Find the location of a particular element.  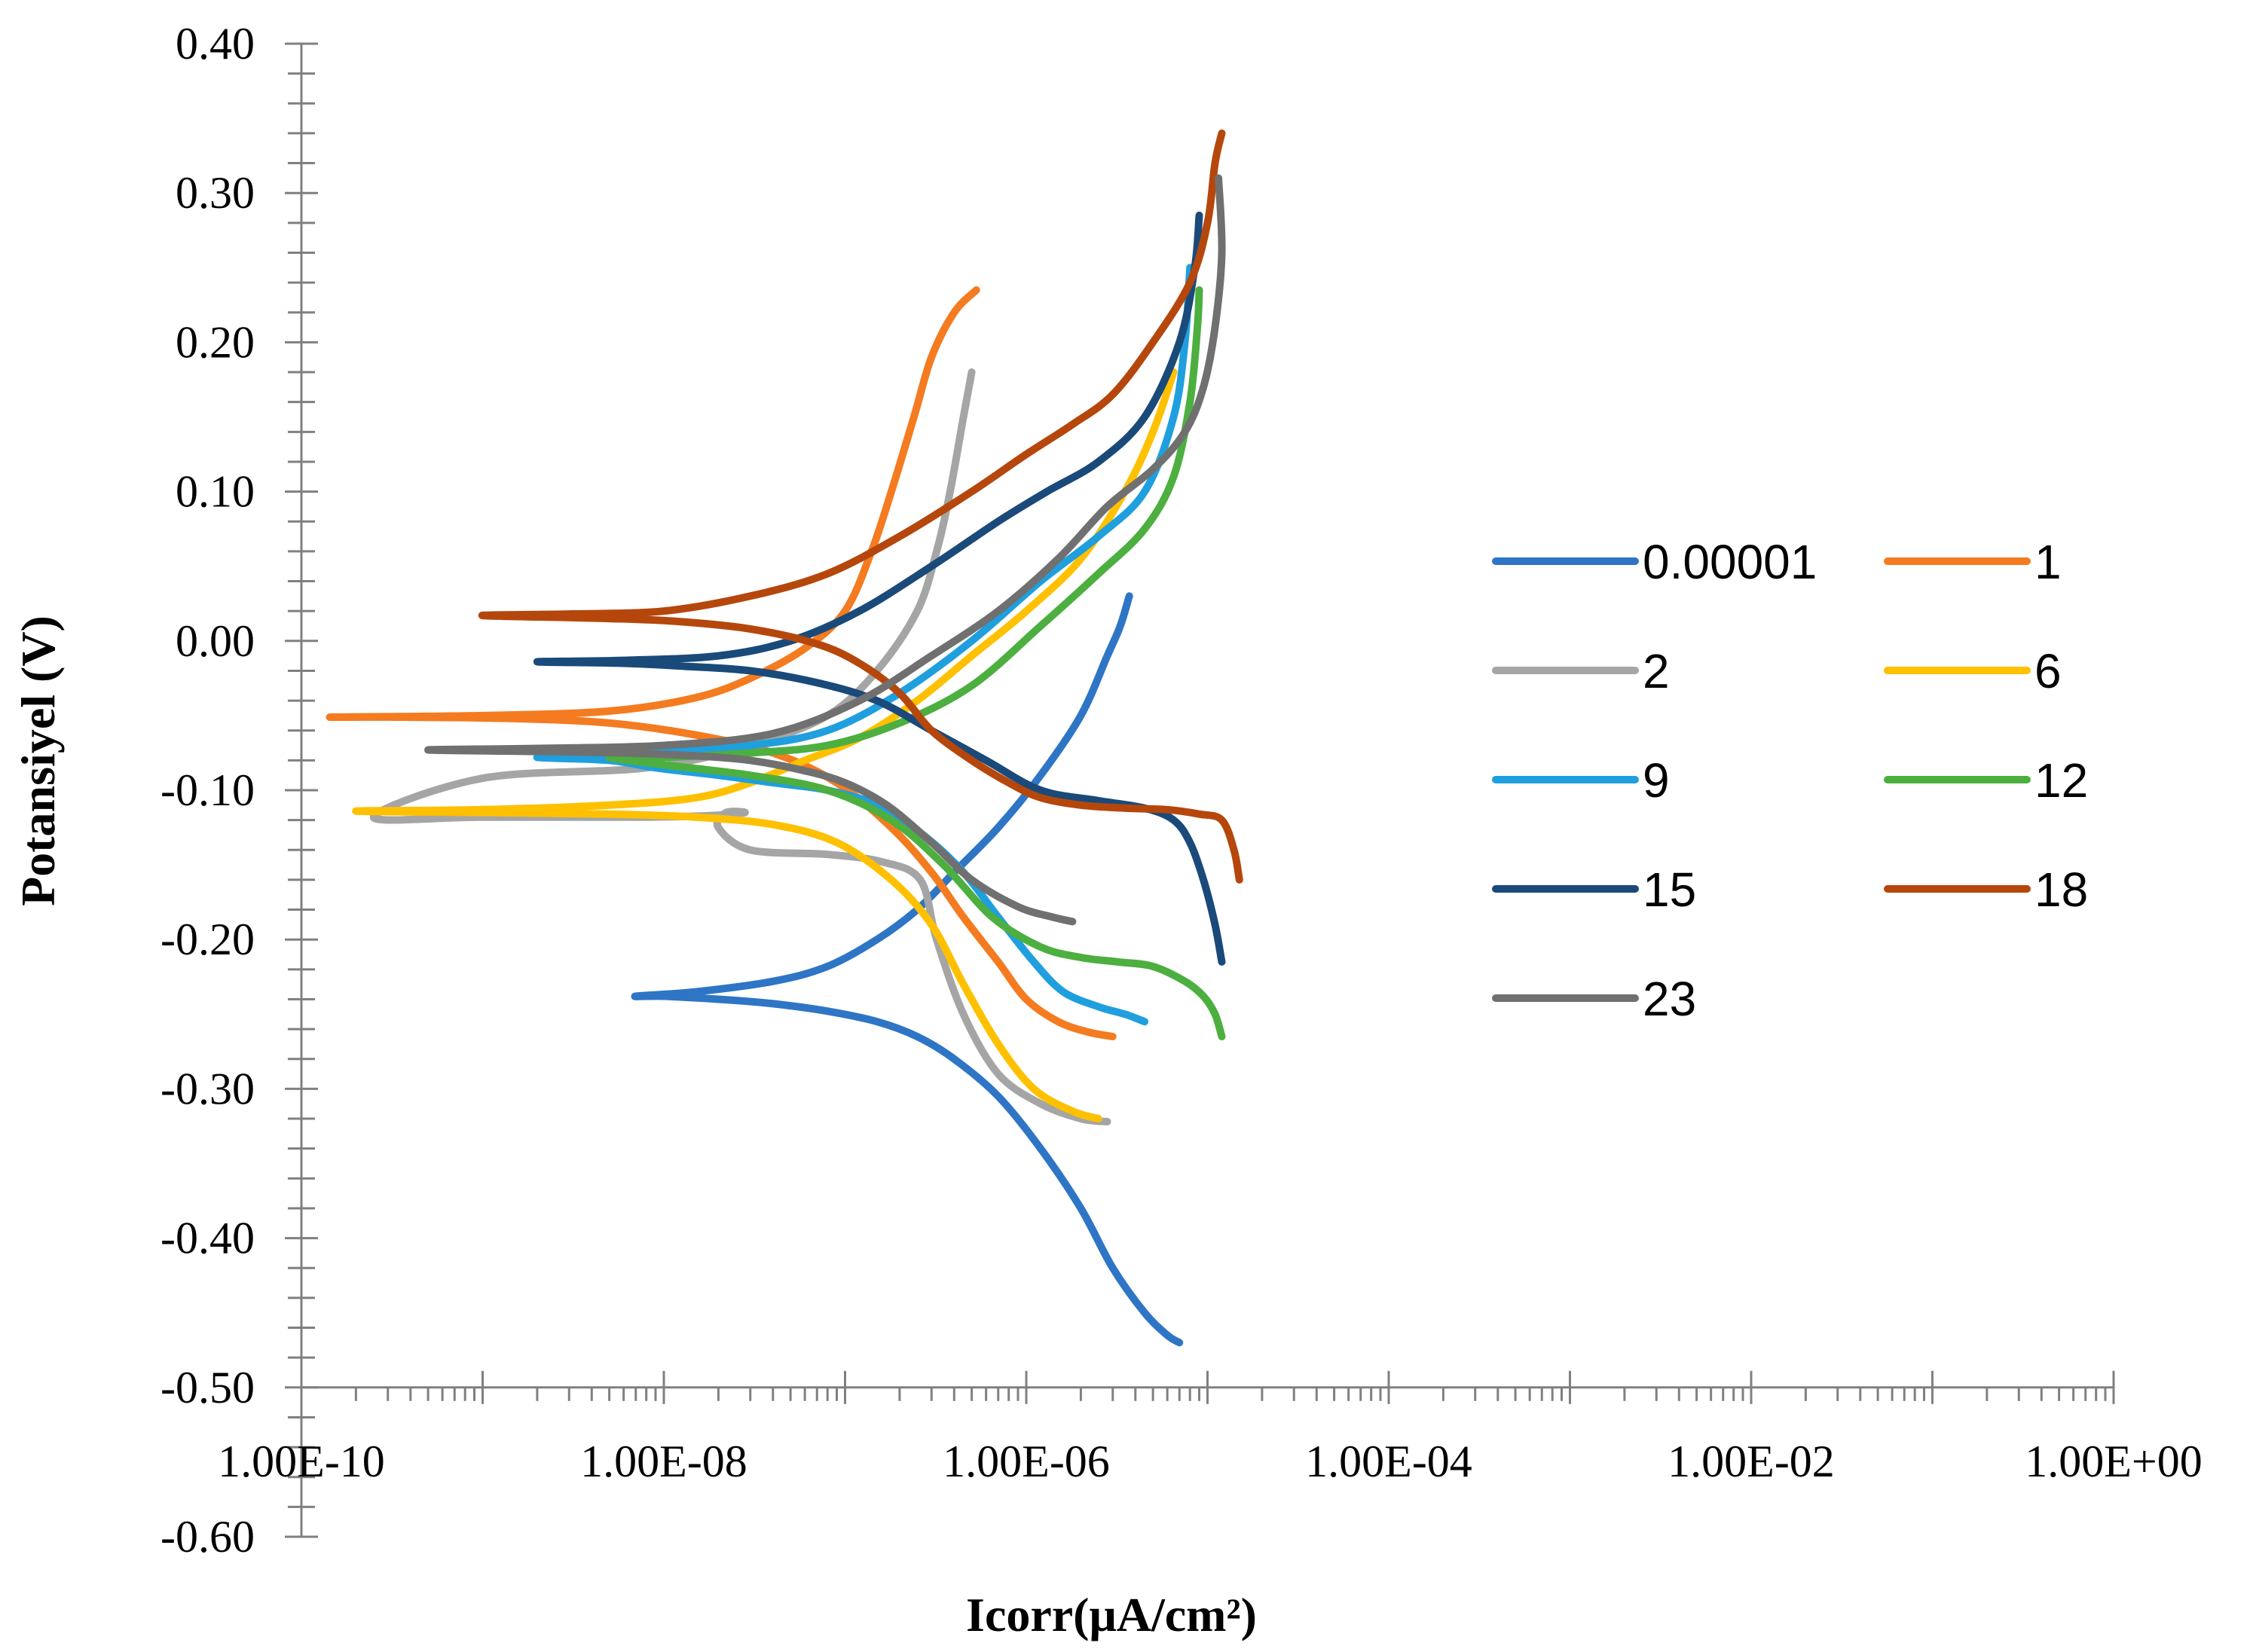

y-tick-label: 0.40 is located at coordinates (216, 44).